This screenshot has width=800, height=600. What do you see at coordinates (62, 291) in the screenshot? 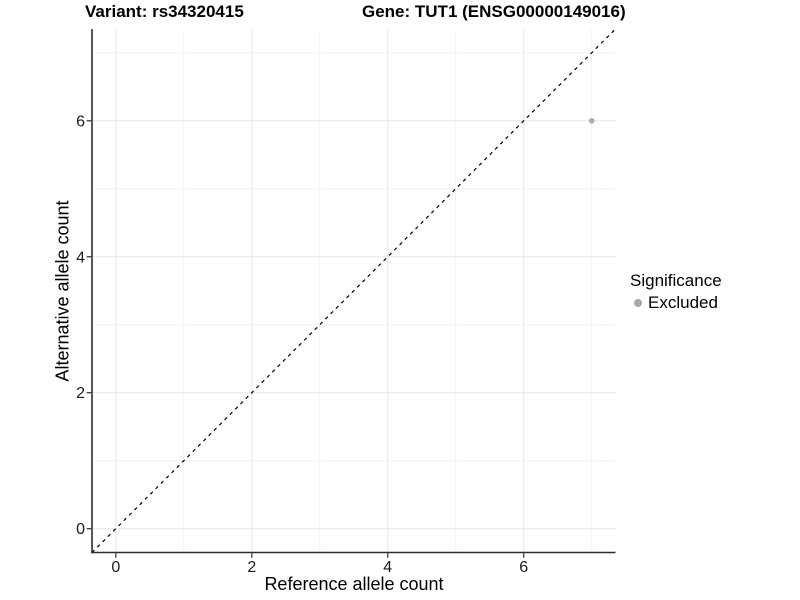
I see `y-axis-title: Alternative allele count` at bounding box center [62, 291].